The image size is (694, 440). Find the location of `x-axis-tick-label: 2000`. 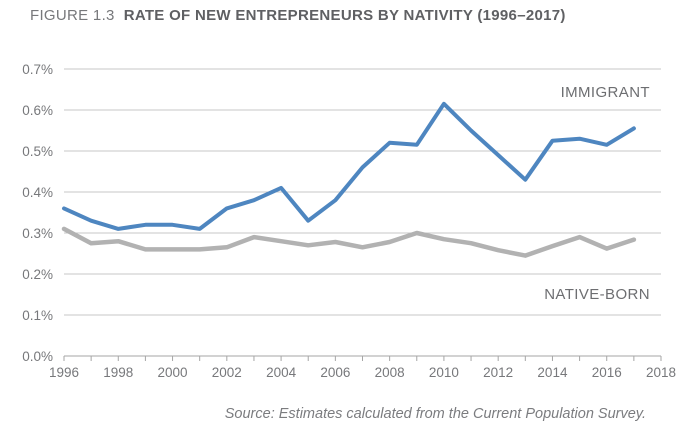

x-axis-tick-label: 2000 is located at coordinates (173, 372).